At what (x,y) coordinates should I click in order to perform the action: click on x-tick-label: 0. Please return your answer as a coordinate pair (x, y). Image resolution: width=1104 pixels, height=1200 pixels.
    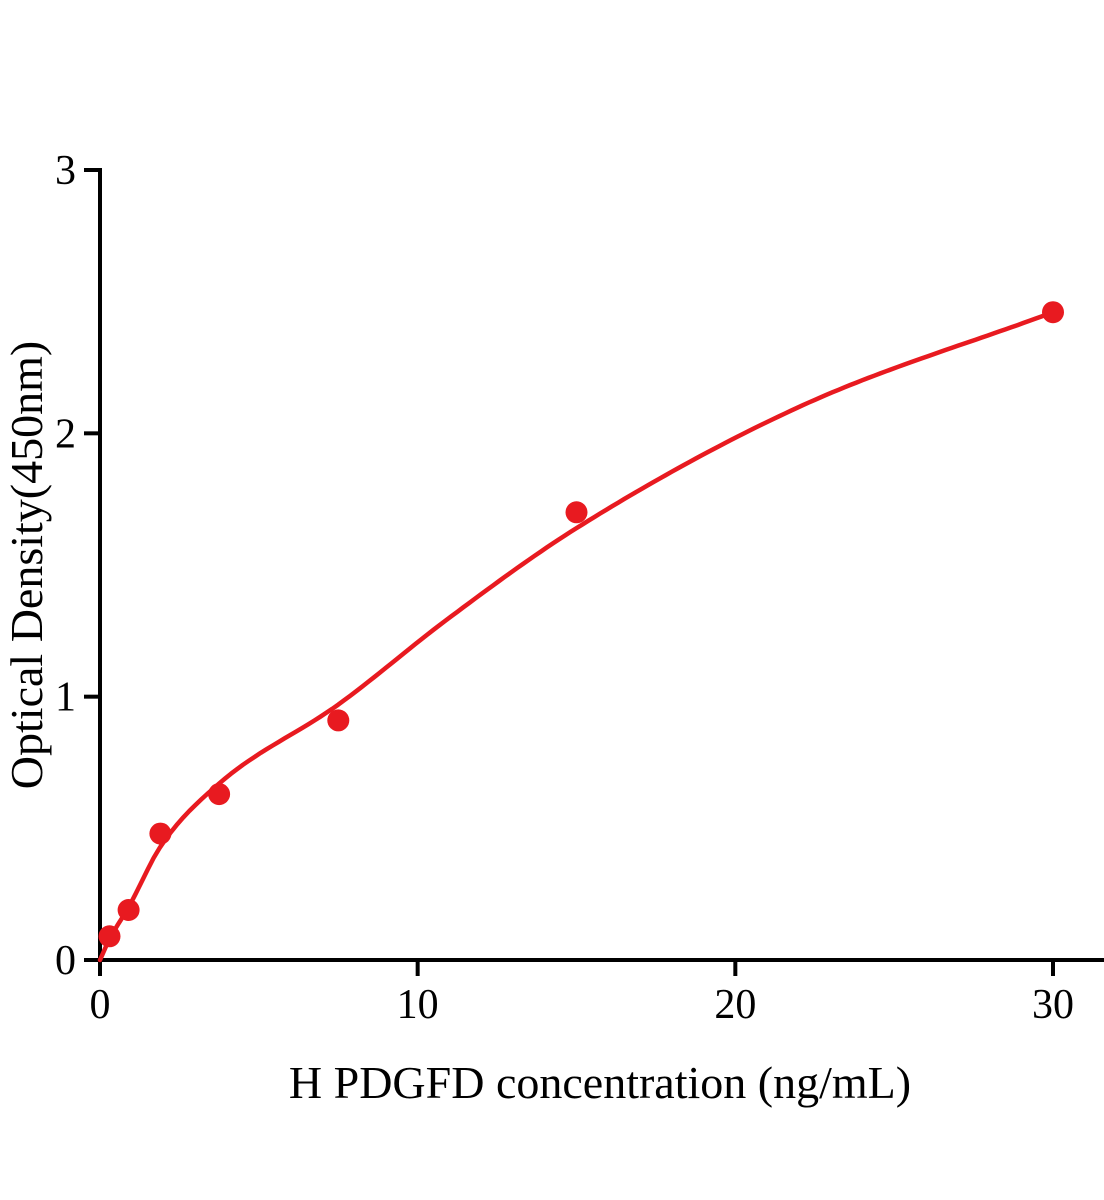
    Looking at the image, I should click on (100, 1005).